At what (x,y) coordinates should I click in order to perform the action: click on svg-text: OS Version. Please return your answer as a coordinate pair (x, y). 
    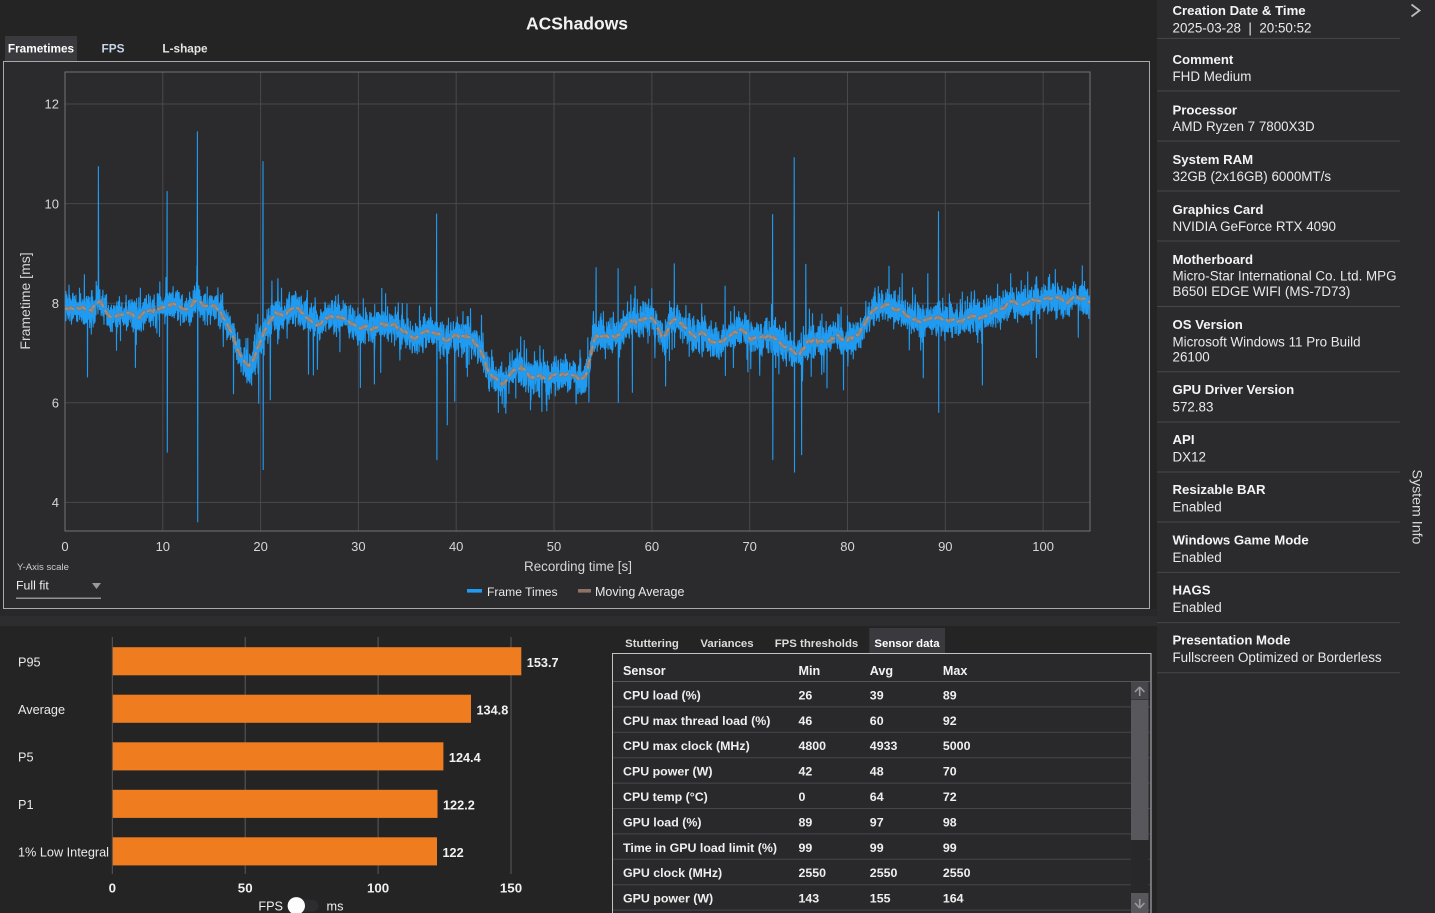
    Looking at the image, I should click on (1208, 324).